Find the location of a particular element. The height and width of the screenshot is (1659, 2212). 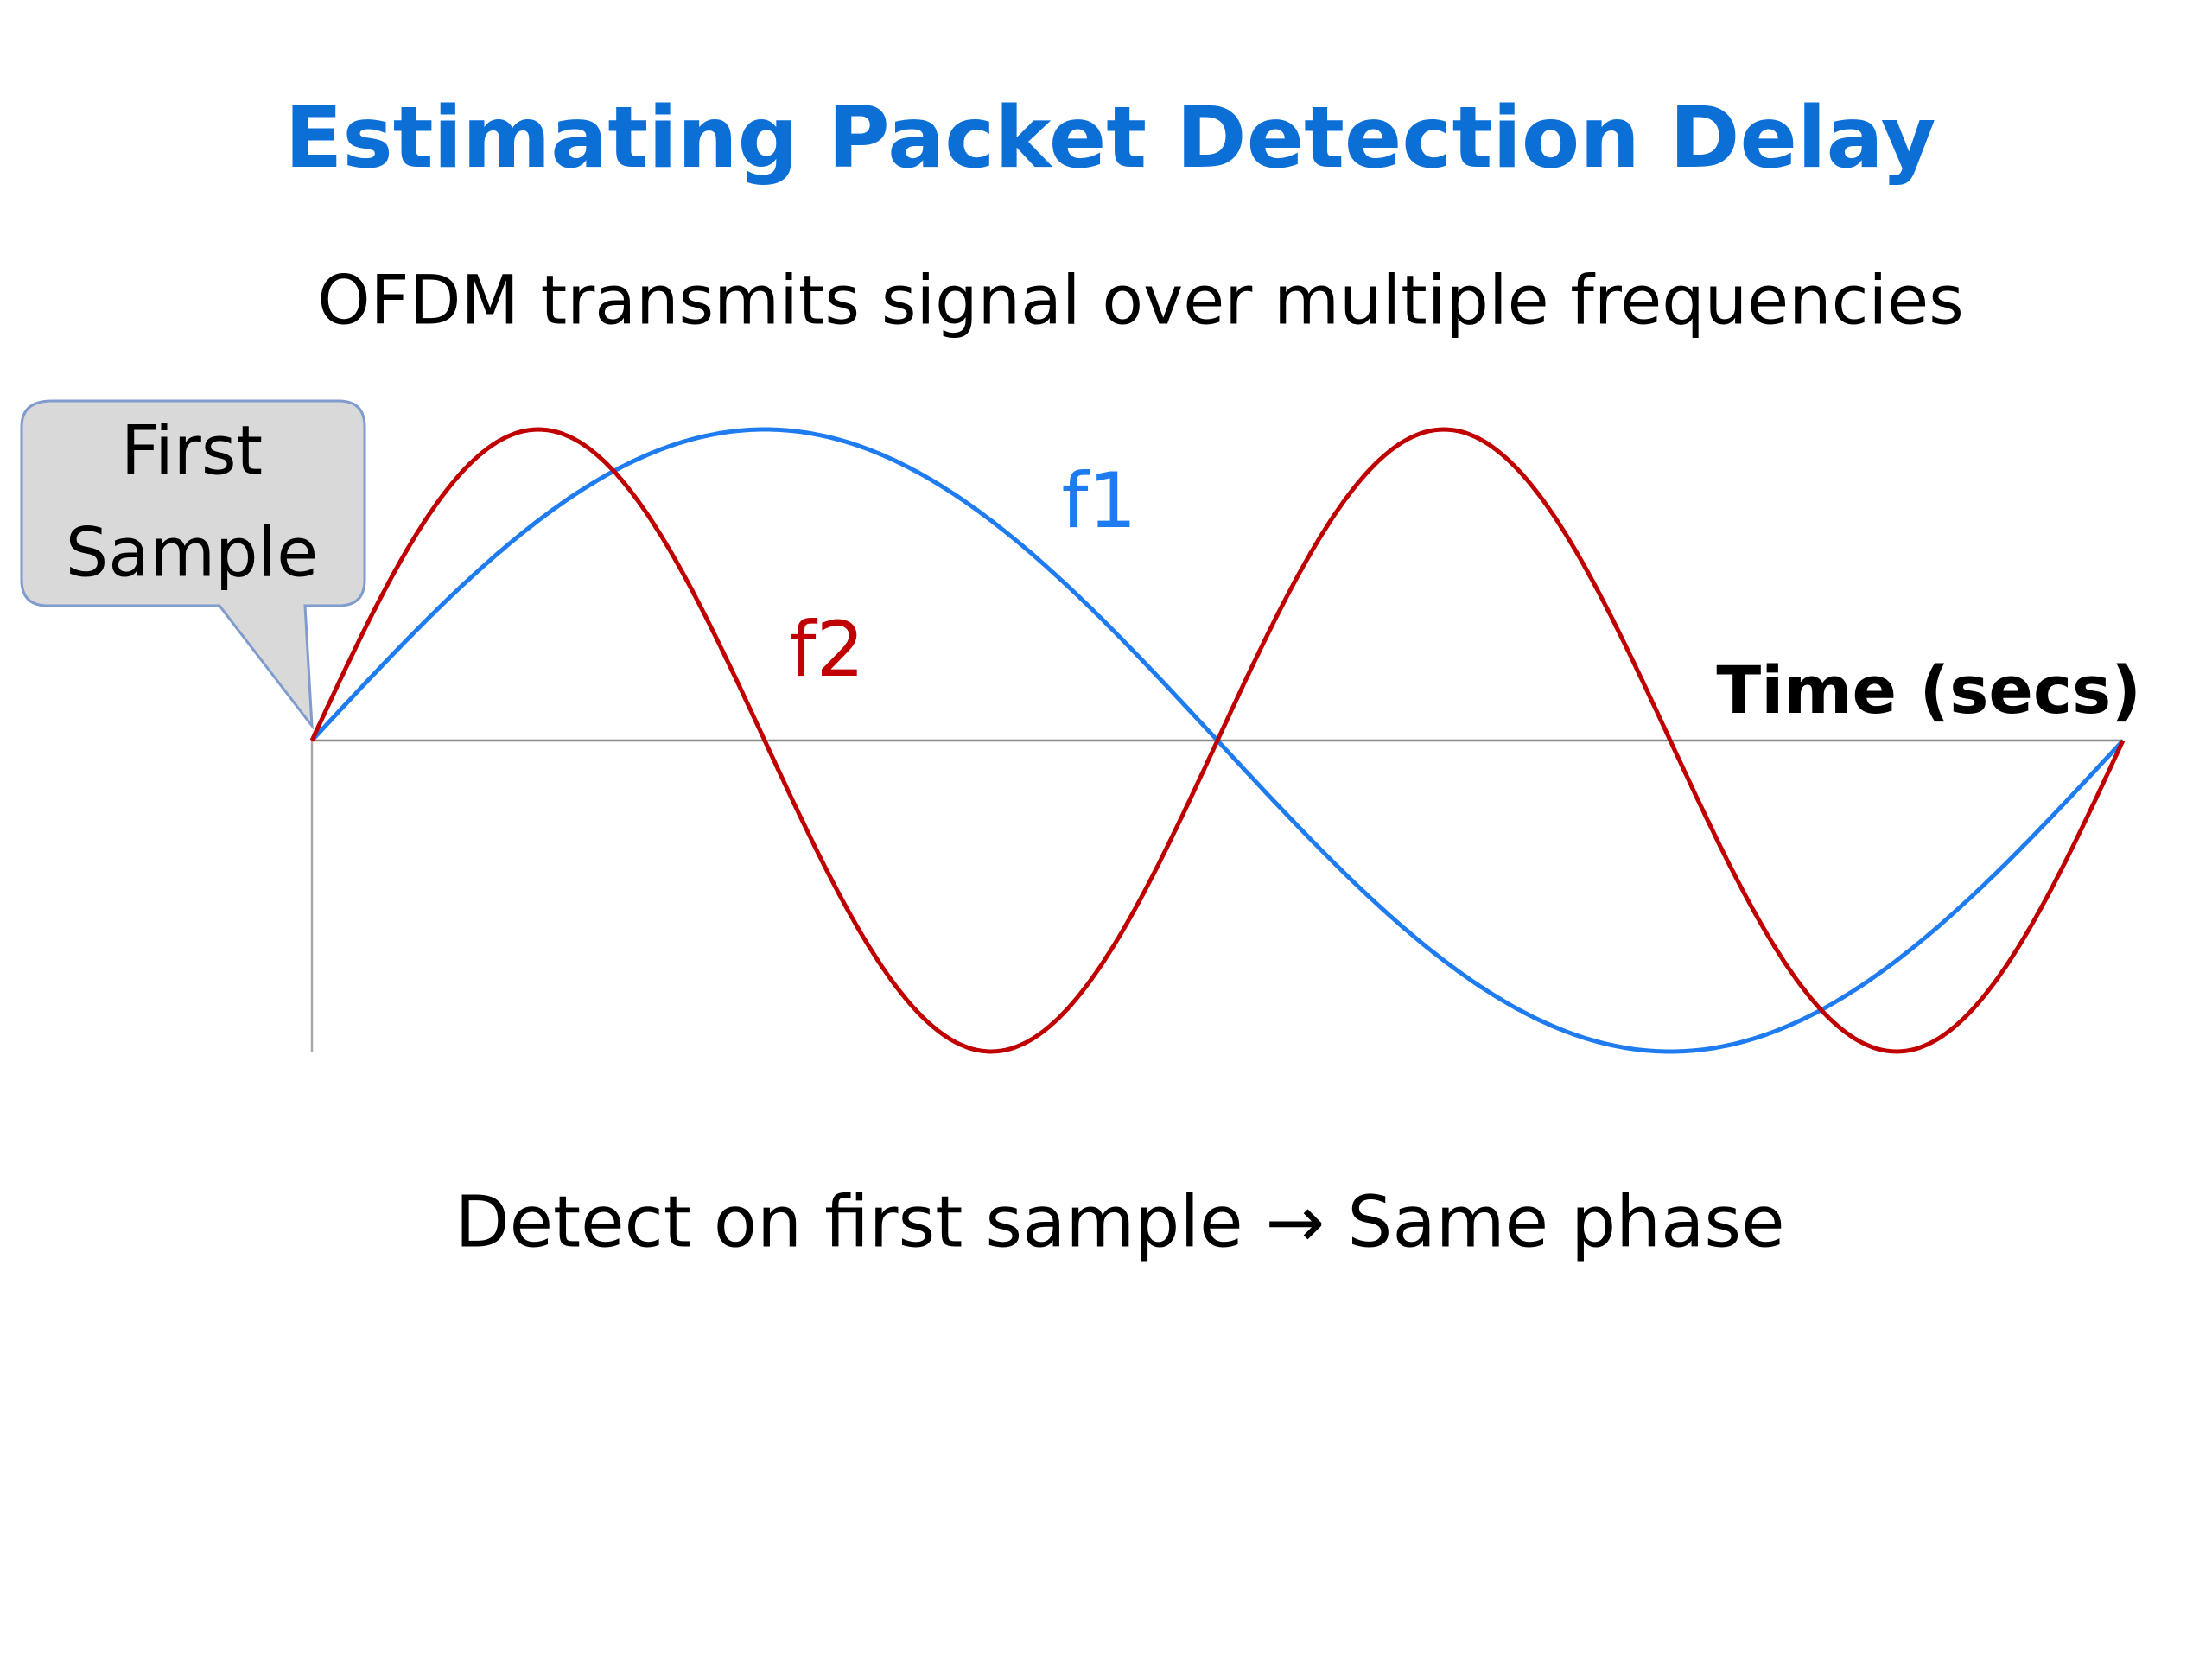

title: Estimating Packet Detection Delay is located at coordinates (1110, 138).